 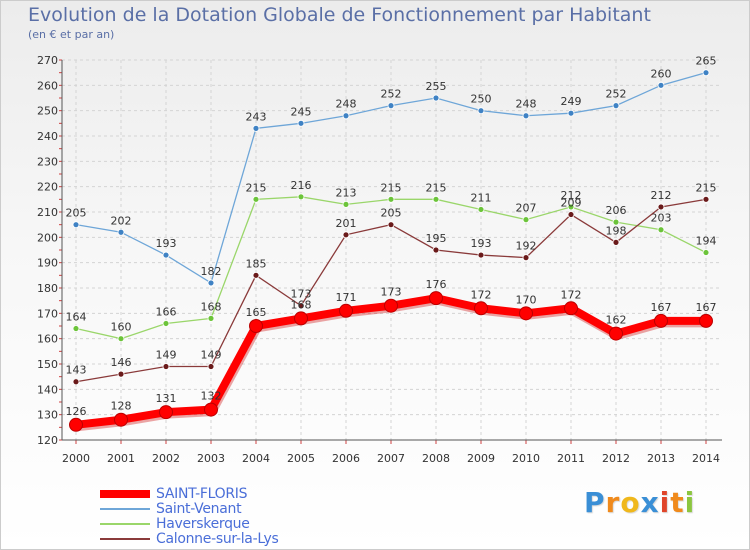 What do you see at coordinates (301, 111) in the screenshot?
I see `data-label: 245` at bounding box center [301, 111].